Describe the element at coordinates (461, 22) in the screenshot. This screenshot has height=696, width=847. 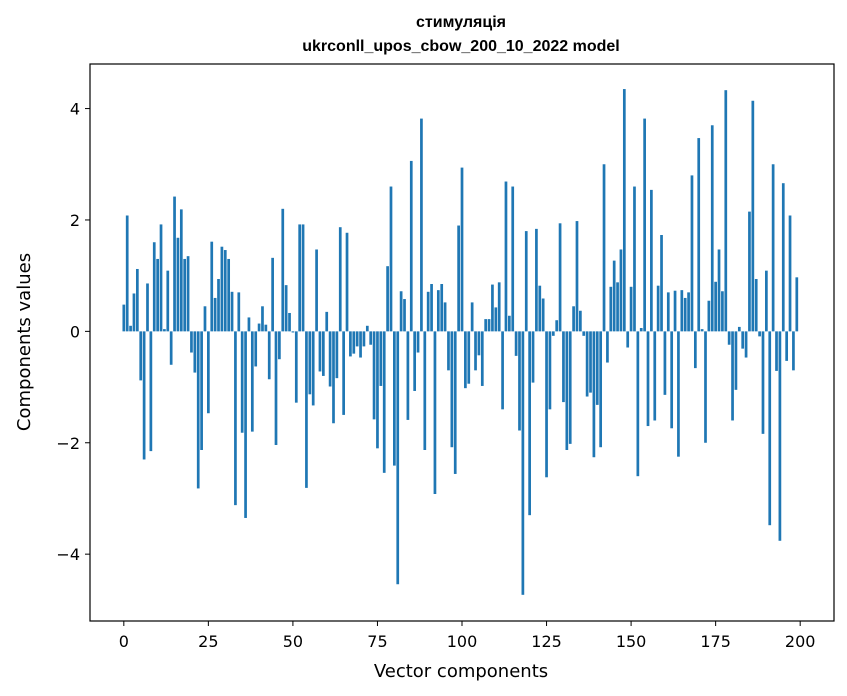
I see `chart-title-line1: стимуляція` at that location.